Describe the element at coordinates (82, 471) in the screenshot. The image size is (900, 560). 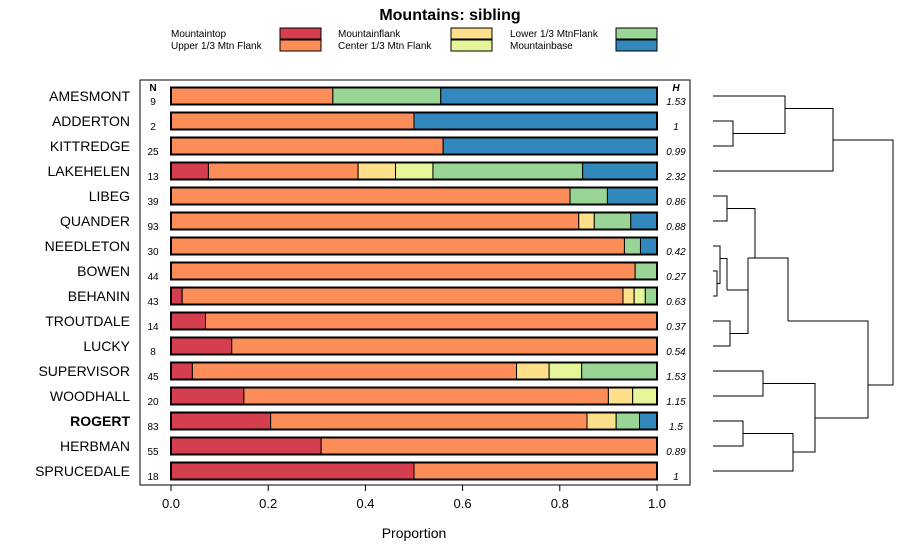
I see `row-label: SPRUCEDALE` at that location.